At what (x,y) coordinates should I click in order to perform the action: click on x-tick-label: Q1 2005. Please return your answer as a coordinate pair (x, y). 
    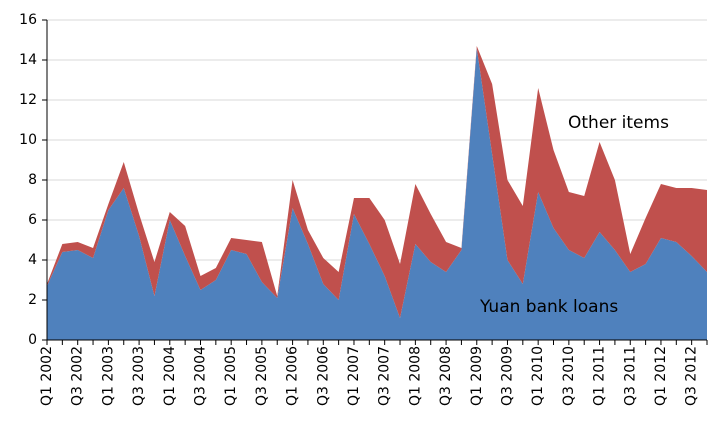
    Looking at the image, I should click on (231, 376).